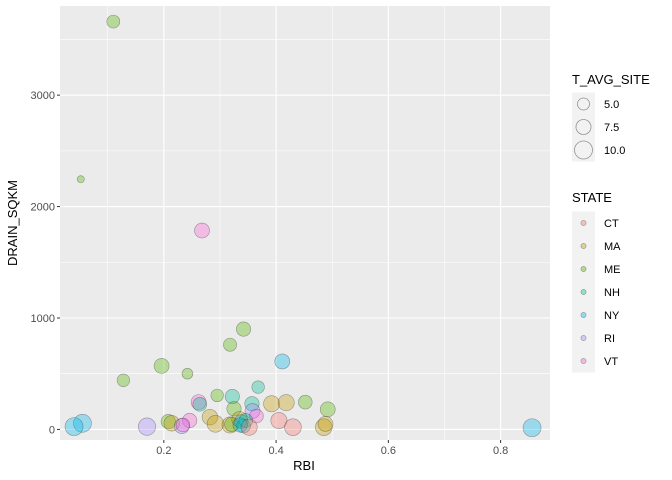 The height and width of the screenshot is (480, 672). What do you see at coordinates (612, 293) in the screenshot?
I see `color-legend-label: NH` at bounding box center [612, 293].